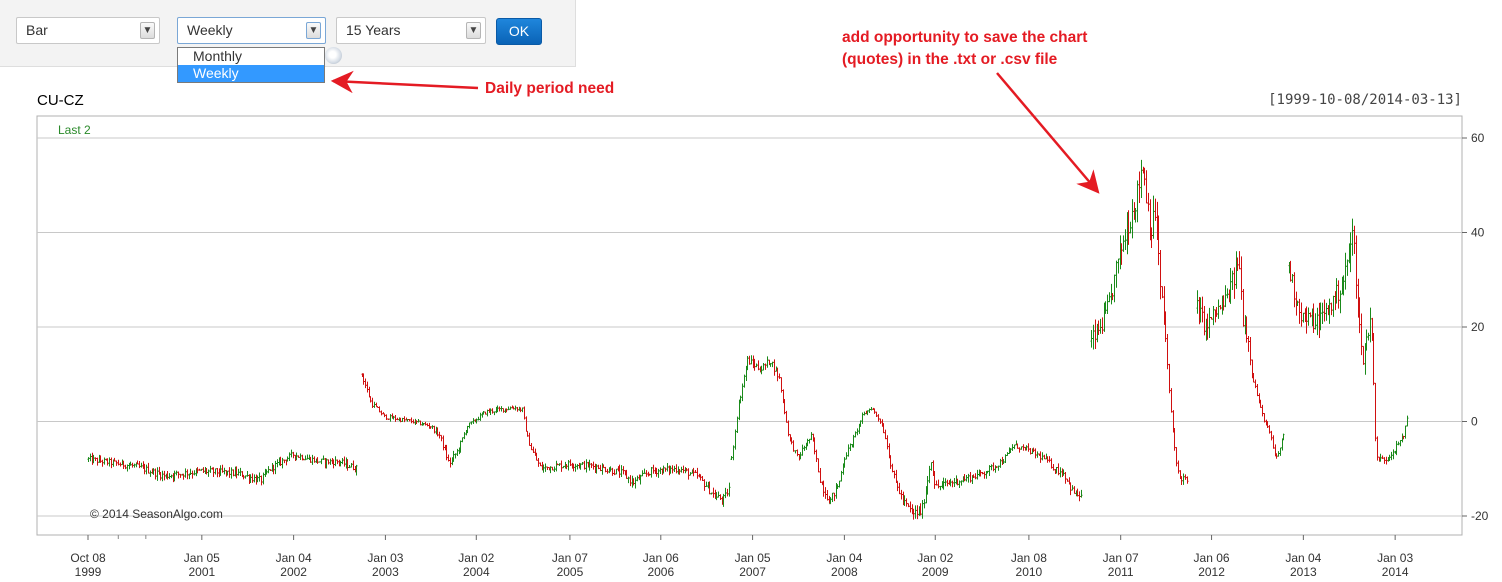 Image resolution: width=1502 pixels, height=582 pixels. I want to click on y-tick-label: -20, so click(1480, 516).